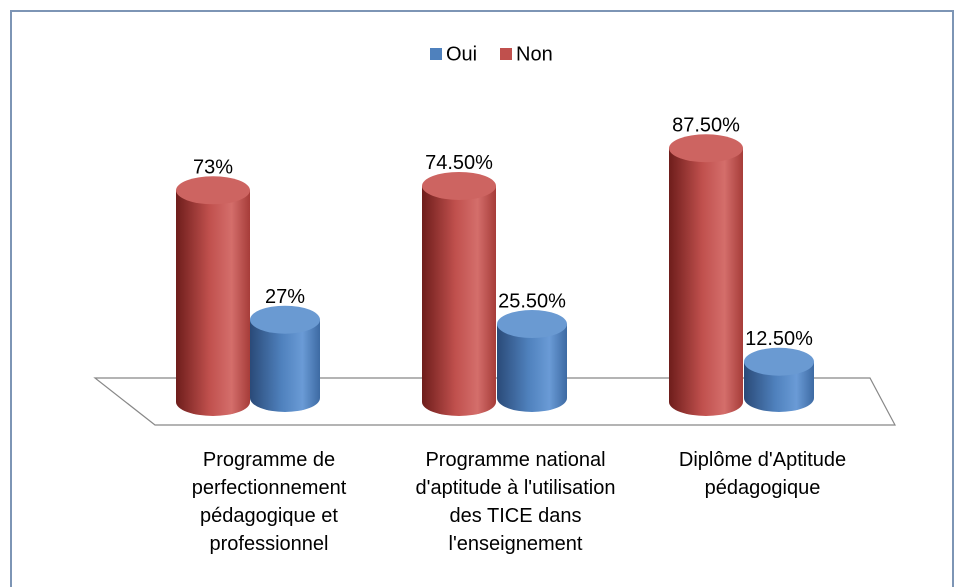  I want to click on legend-label: Oui, so click(461, 54).